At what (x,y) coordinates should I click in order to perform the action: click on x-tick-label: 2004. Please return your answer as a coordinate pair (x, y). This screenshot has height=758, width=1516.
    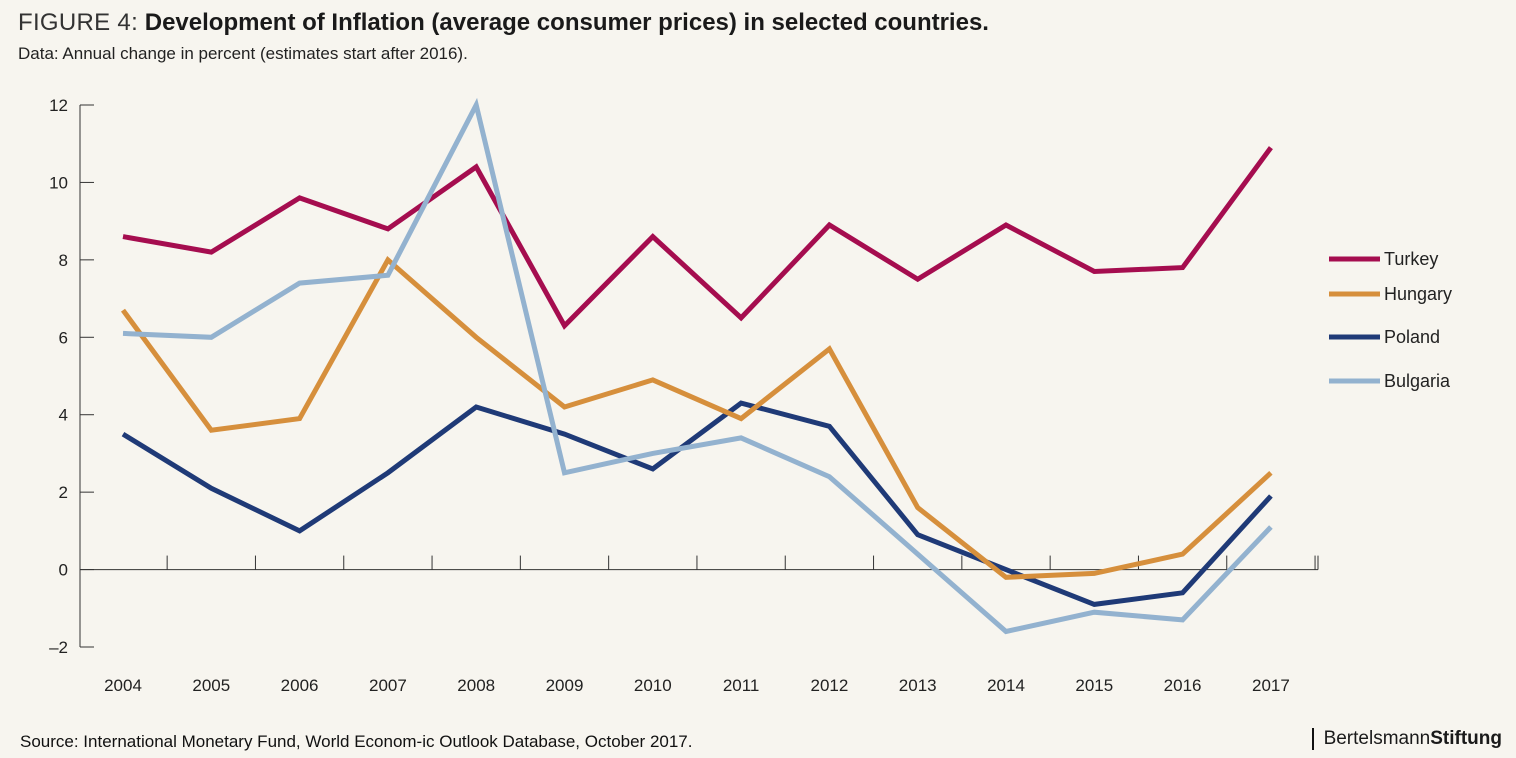
    Looking at the image, I should click on (123, 685).